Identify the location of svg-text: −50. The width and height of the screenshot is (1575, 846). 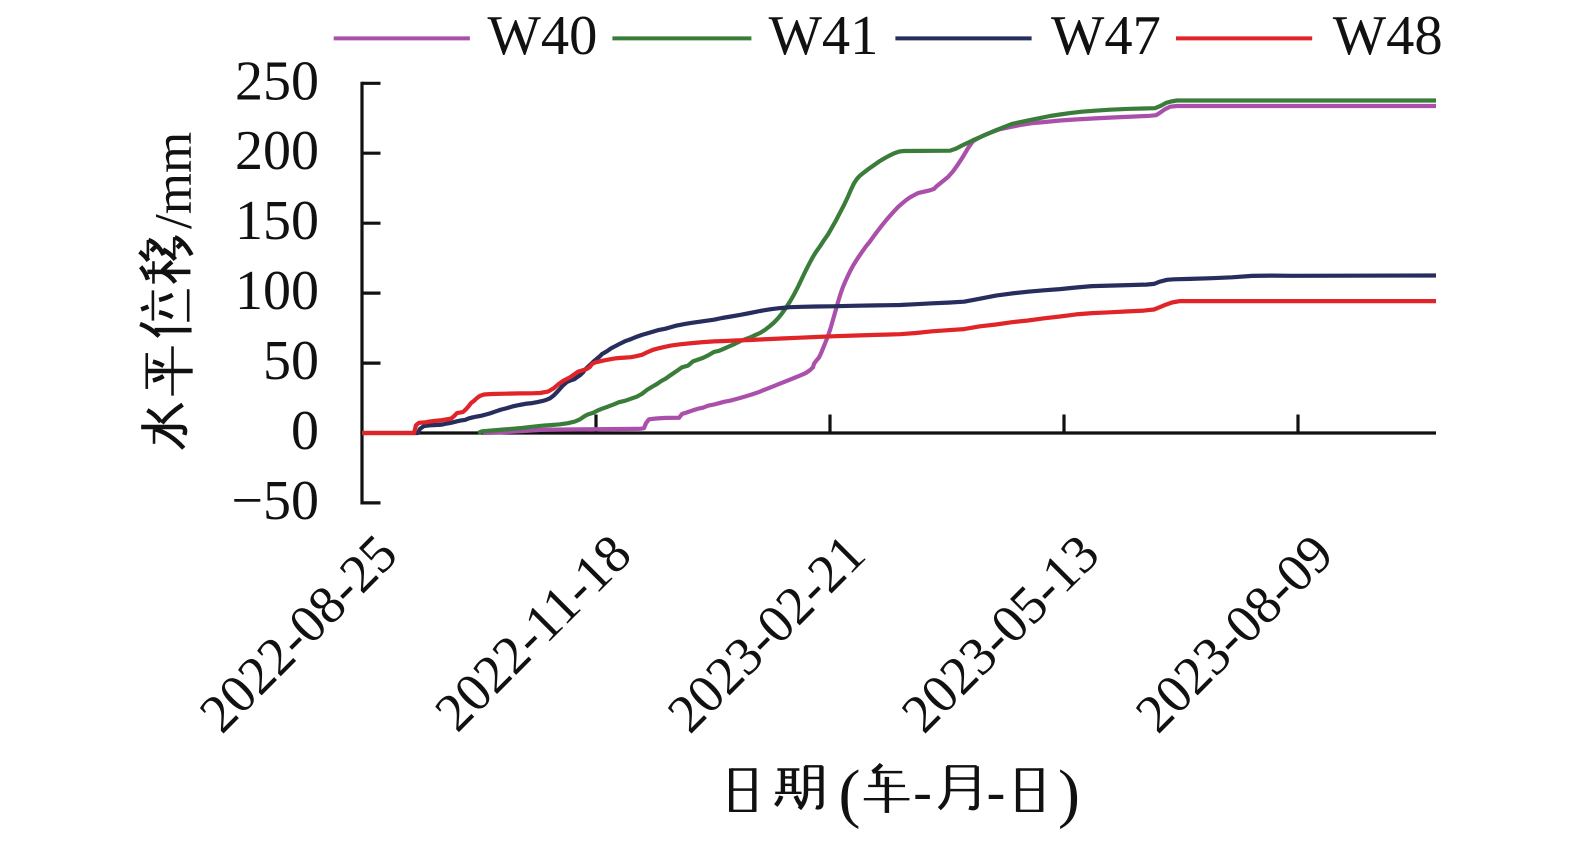
(275, 501).